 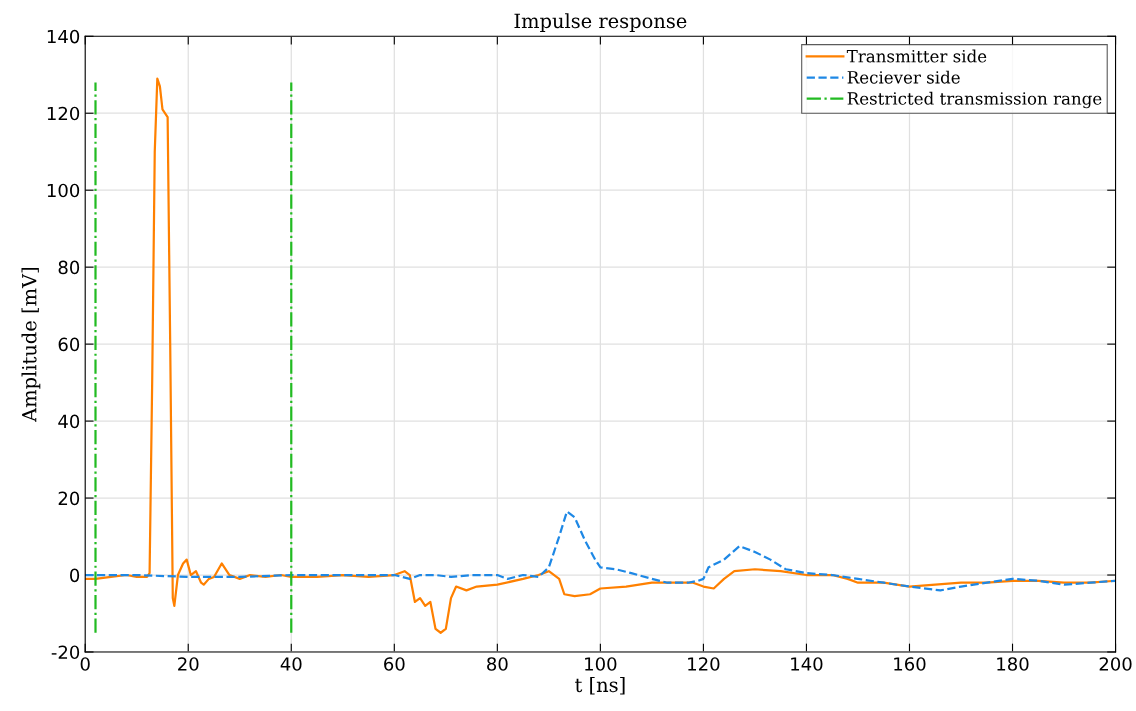 What do you see at coordinates (63, 36) in the screenshot?
I see `y-tick-label: 140` at bounding box center [63, 36].